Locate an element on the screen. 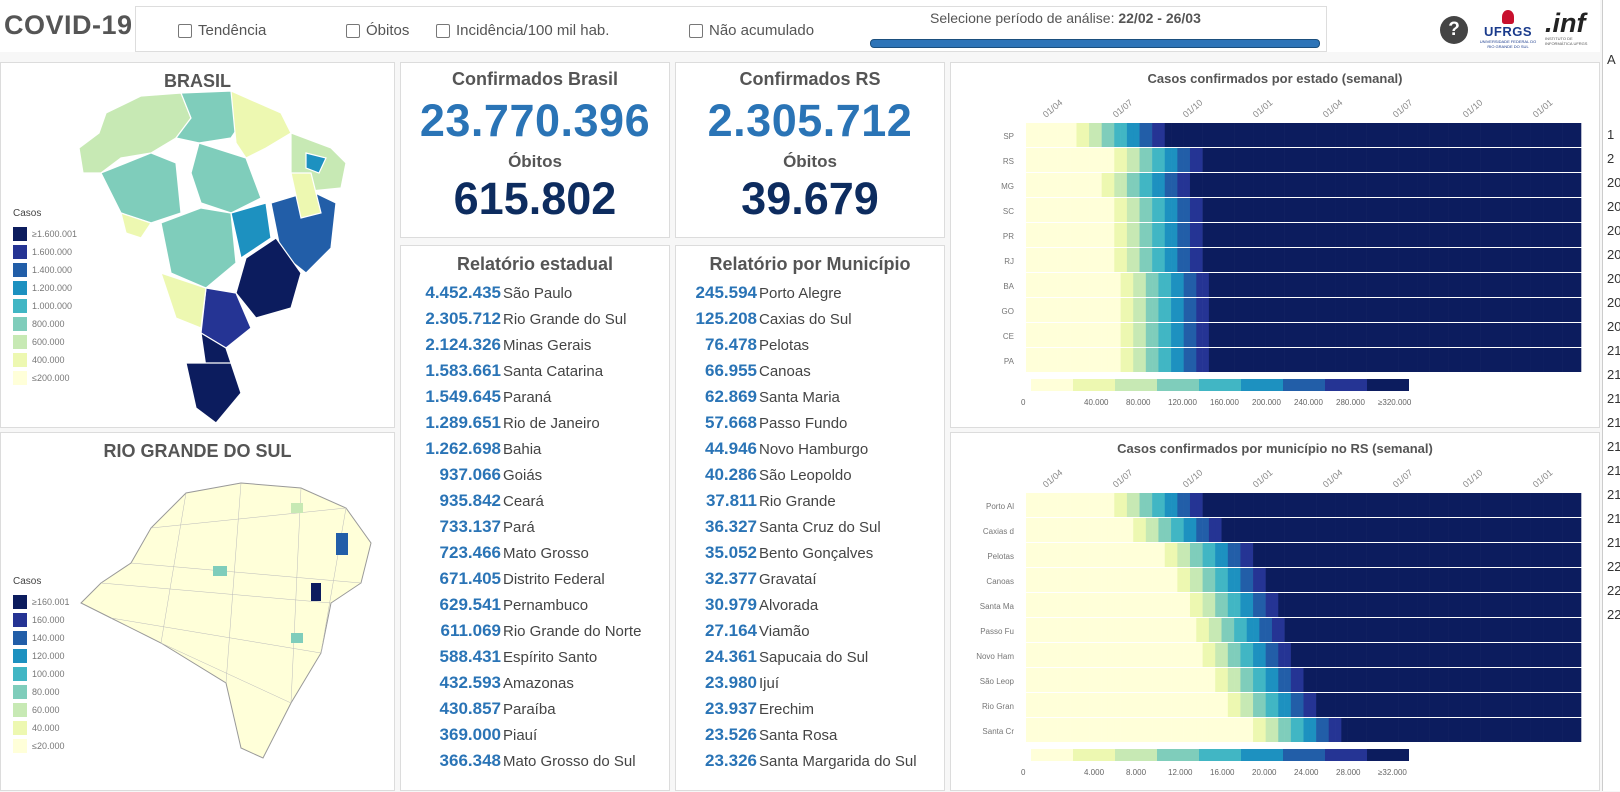  list-item: 30.979 Alvorada is located at coordinates (810, 605).